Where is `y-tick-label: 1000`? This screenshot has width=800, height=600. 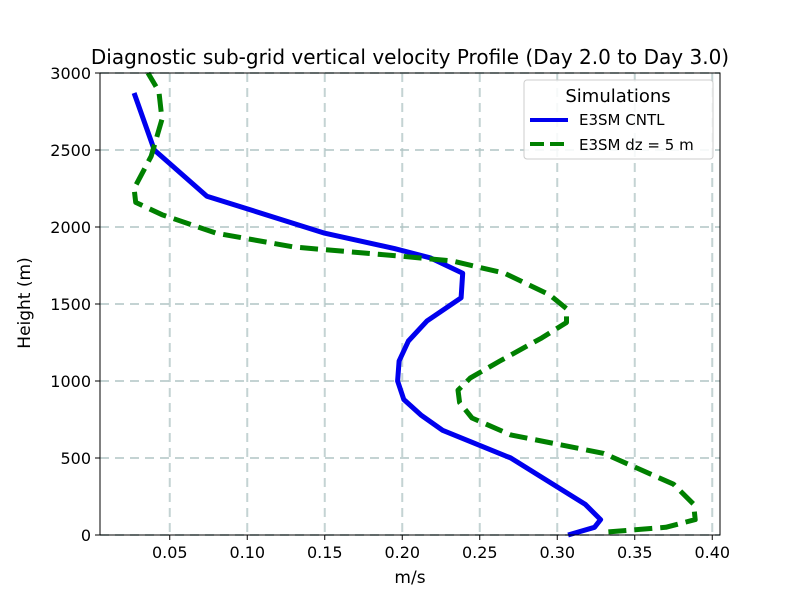
y-tick-label: 1000 is located at coordinates (70, 381).